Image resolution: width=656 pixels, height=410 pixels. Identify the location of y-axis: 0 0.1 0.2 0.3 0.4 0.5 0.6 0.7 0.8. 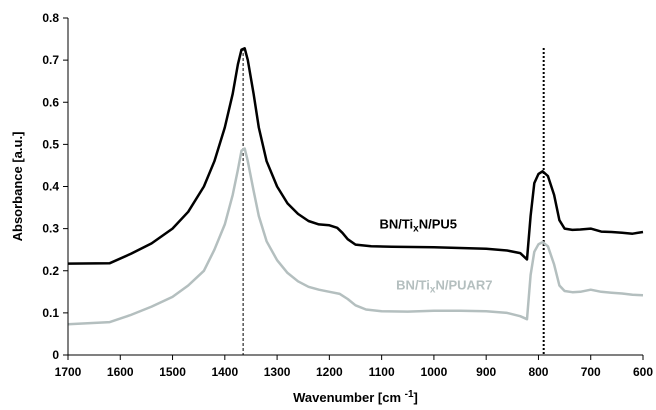
(55, 186).